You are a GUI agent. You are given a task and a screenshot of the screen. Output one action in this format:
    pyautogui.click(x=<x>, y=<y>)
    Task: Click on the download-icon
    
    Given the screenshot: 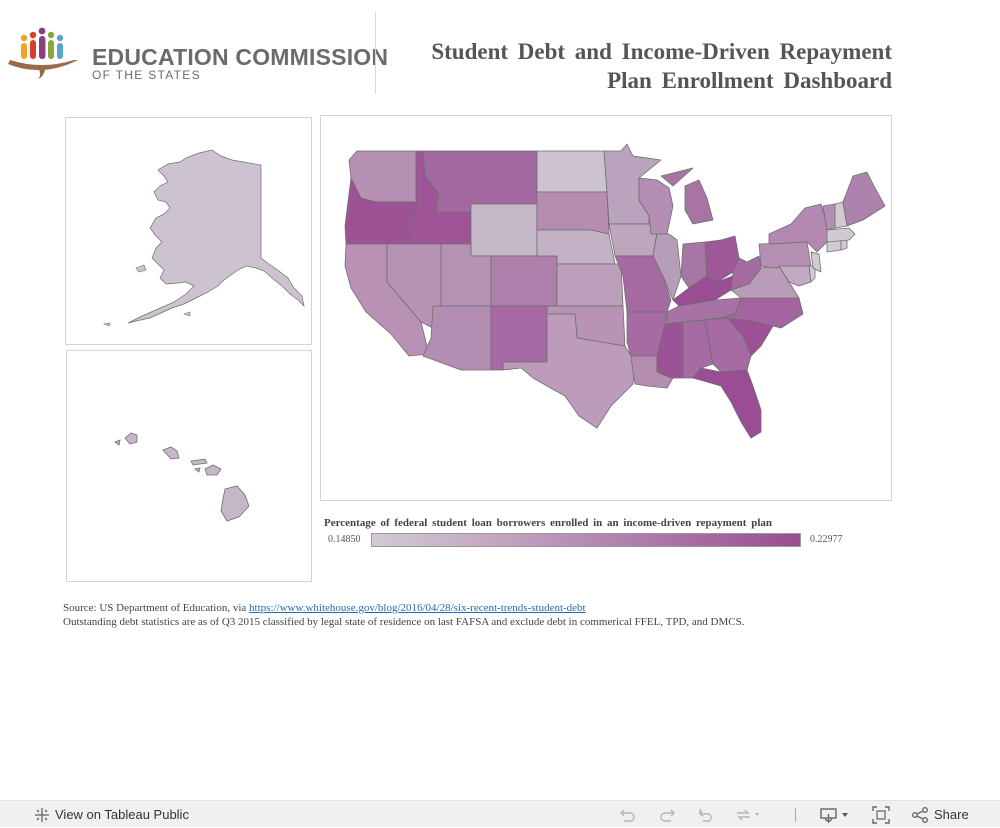 What is the action you would take?
    pyautogui.click(x=834, y=815)
    